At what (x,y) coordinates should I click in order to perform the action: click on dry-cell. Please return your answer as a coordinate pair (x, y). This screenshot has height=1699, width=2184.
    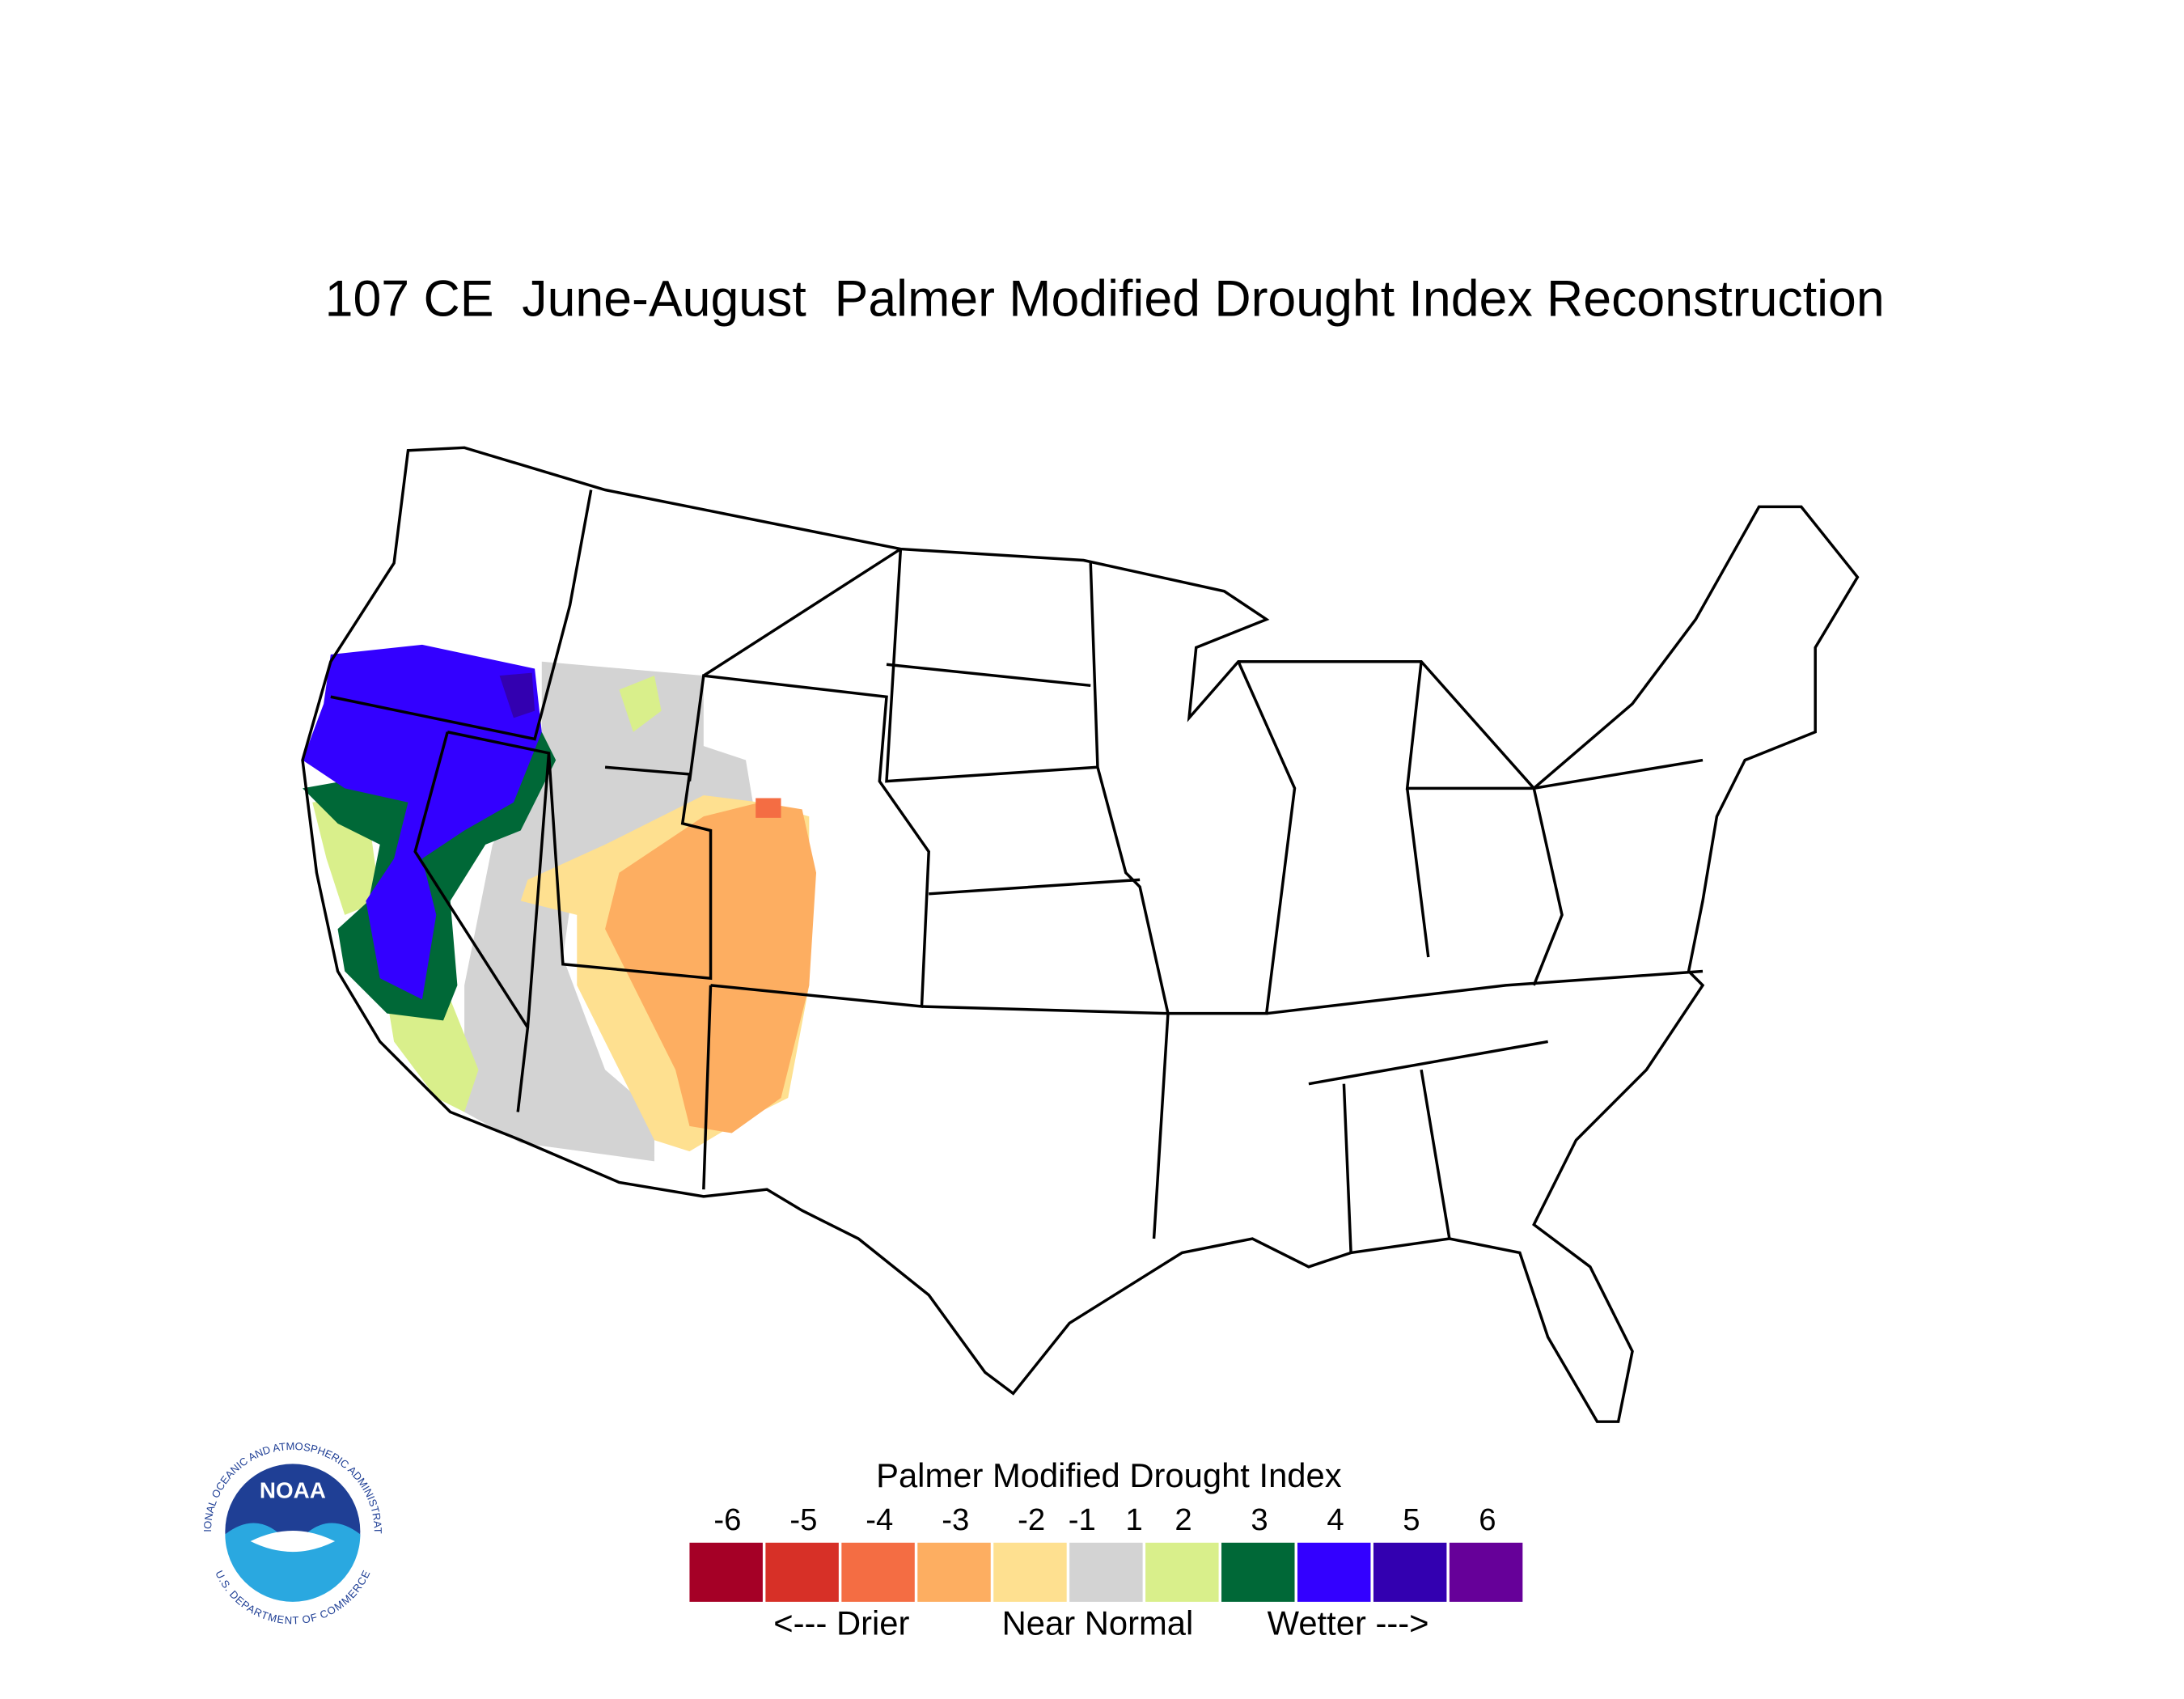
    Looking at the image, I should click on (768, 808).